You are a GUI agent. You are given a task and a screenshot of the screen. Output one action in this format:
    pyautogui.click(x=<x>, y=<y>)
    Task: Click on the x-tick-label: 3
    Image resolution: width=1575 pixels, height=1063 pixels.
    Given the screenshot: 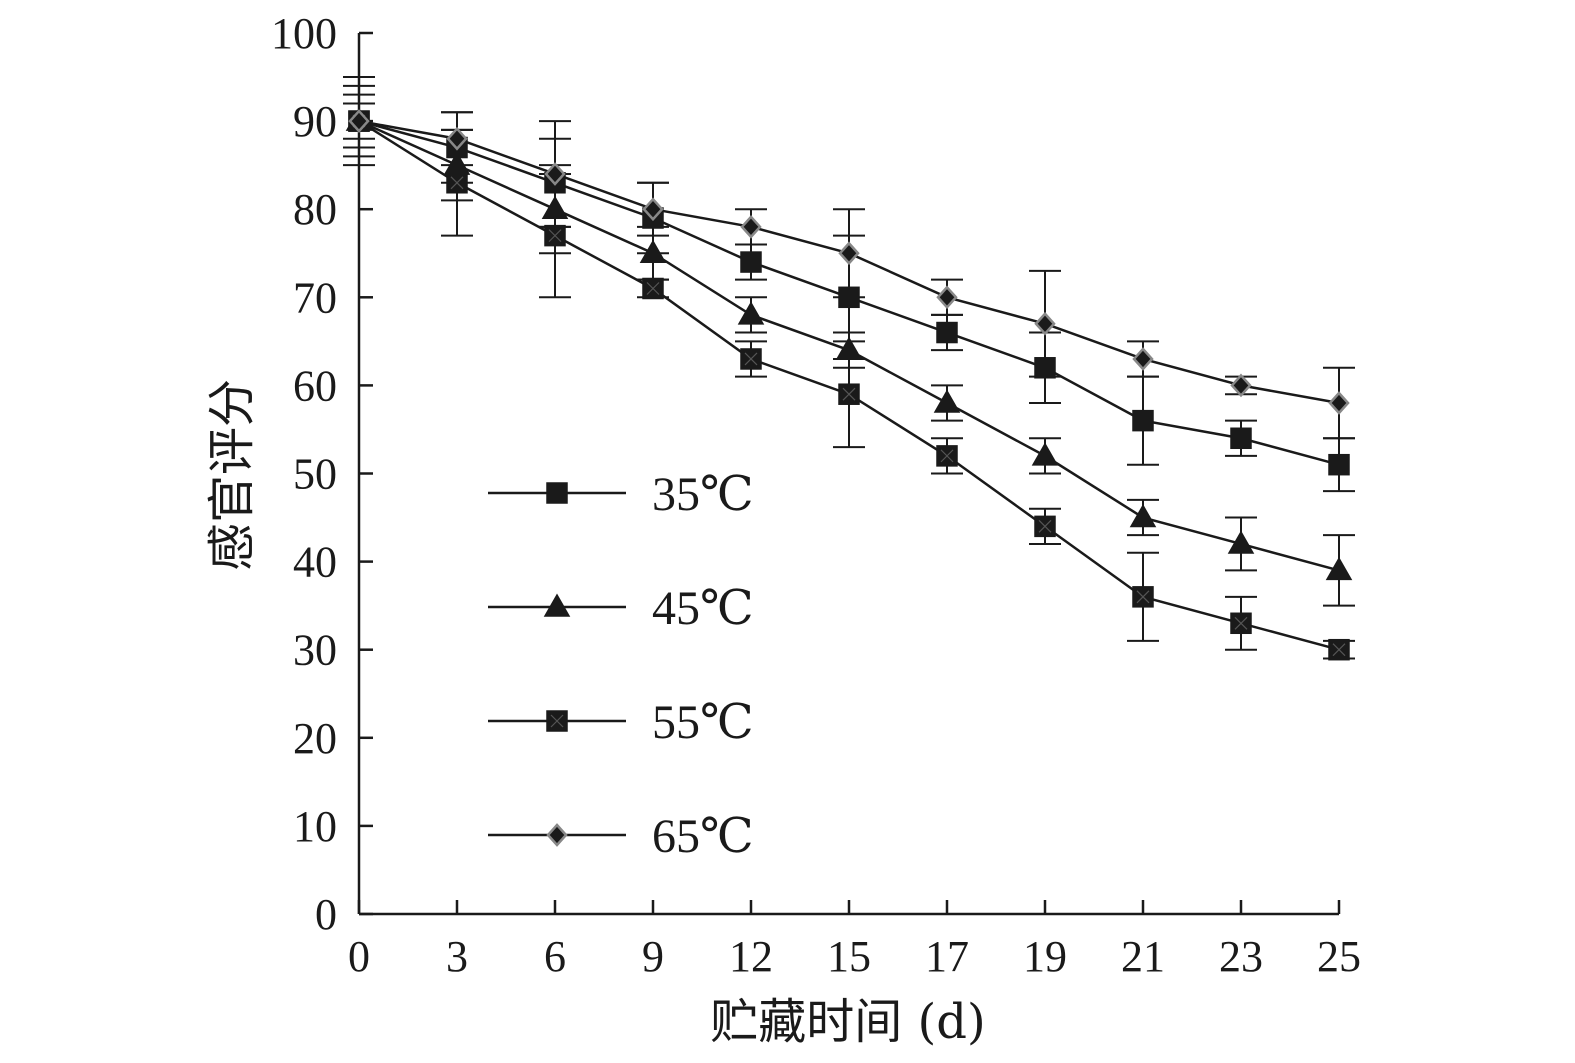 What is the action you would take?
    pyautogui.click(x=457, y=956)
    